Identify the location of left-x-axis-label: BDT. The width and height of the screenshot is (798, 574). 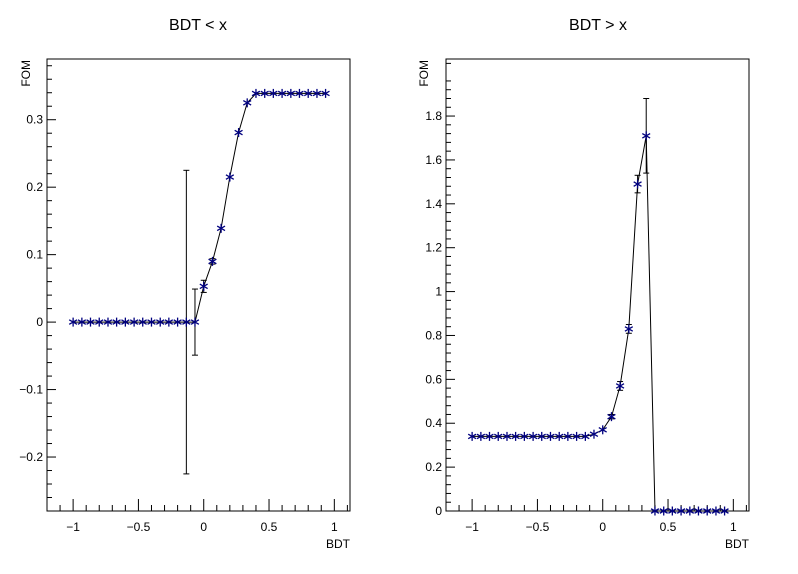
(338, 544).